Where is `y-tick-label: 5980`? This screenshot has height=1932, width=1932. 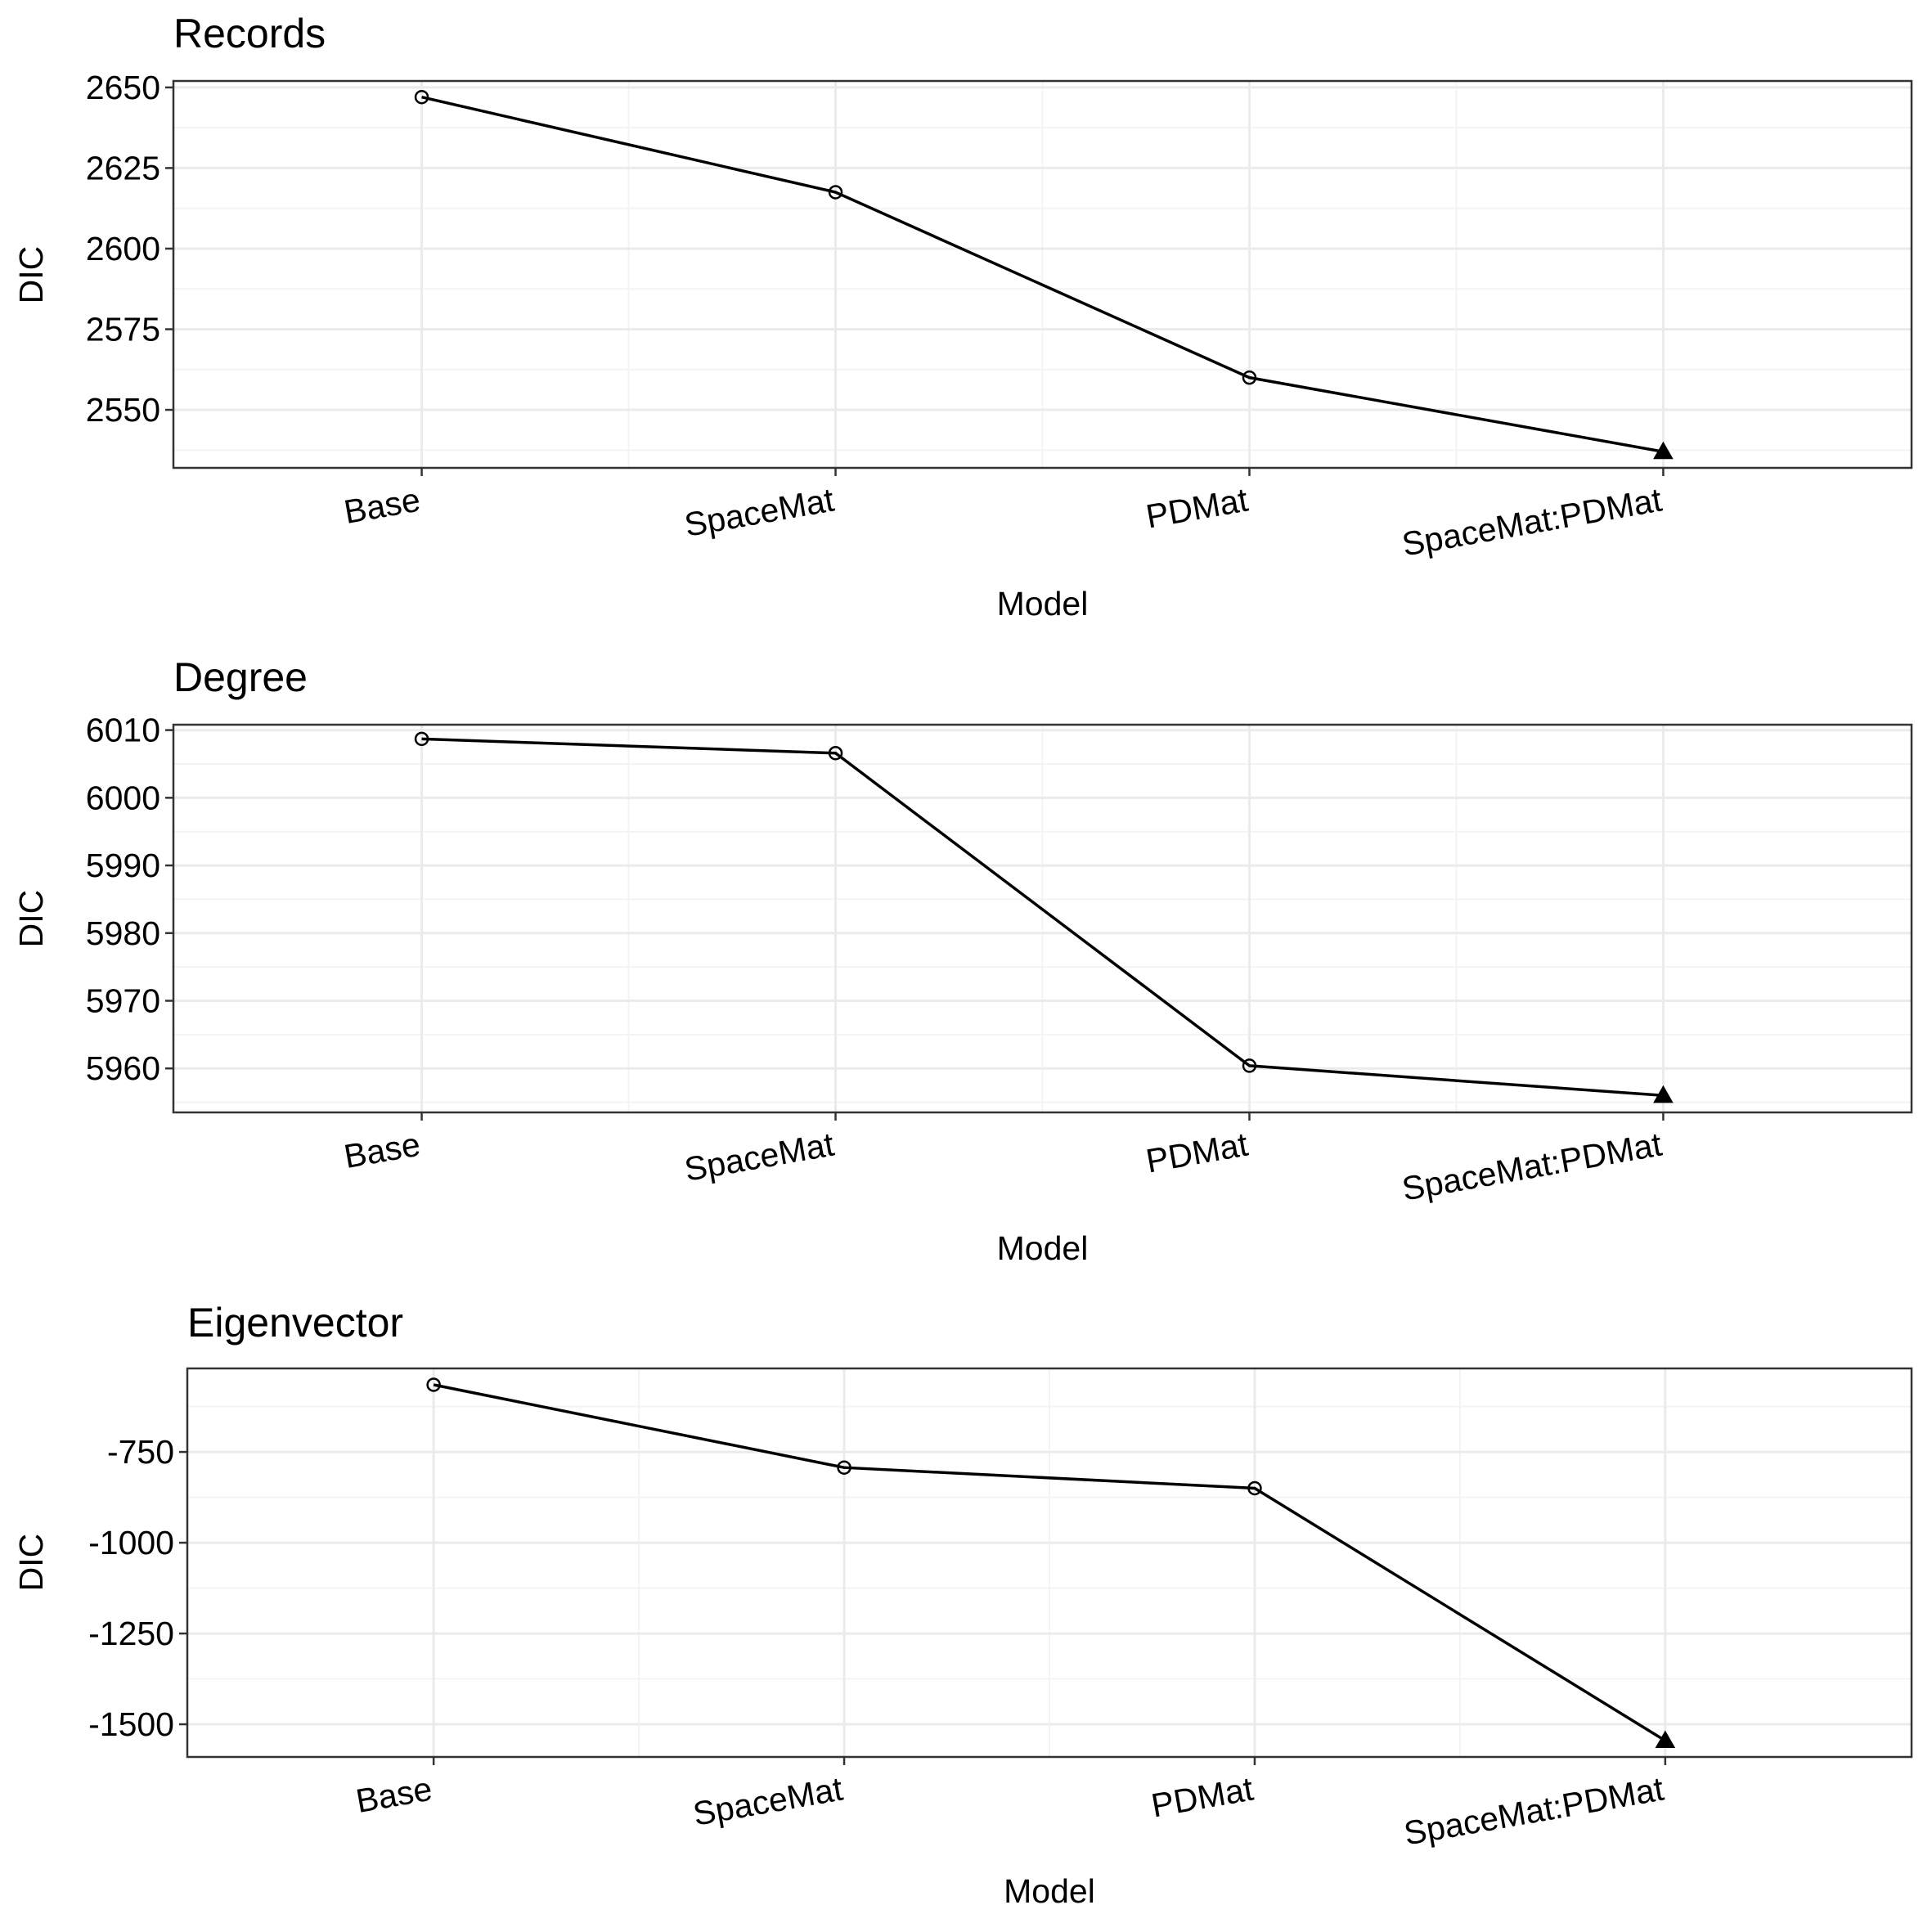
y-tick-label: 5980 is located at coordinates (123, 933).